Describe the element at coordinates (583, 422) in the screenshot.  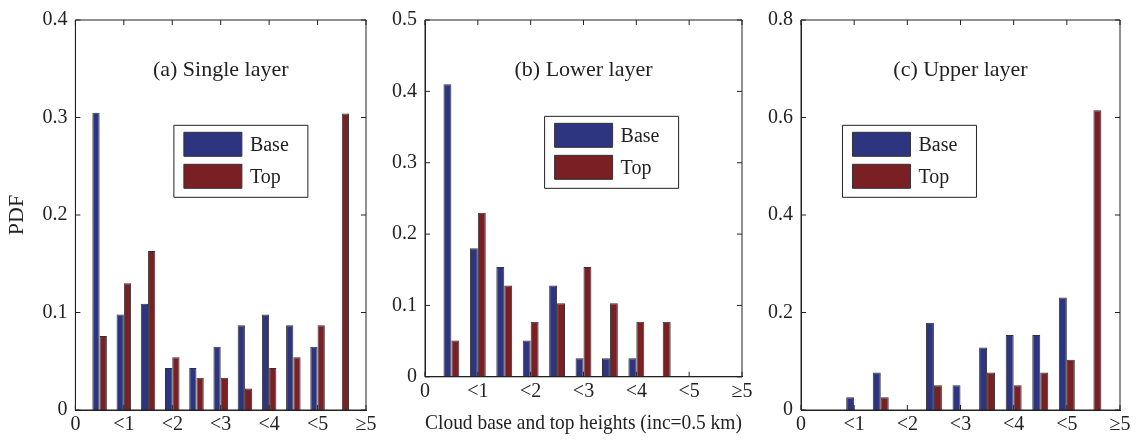
I see `x-axis-title: Cloud base and top heights (inc=0.5 km)` at that location.